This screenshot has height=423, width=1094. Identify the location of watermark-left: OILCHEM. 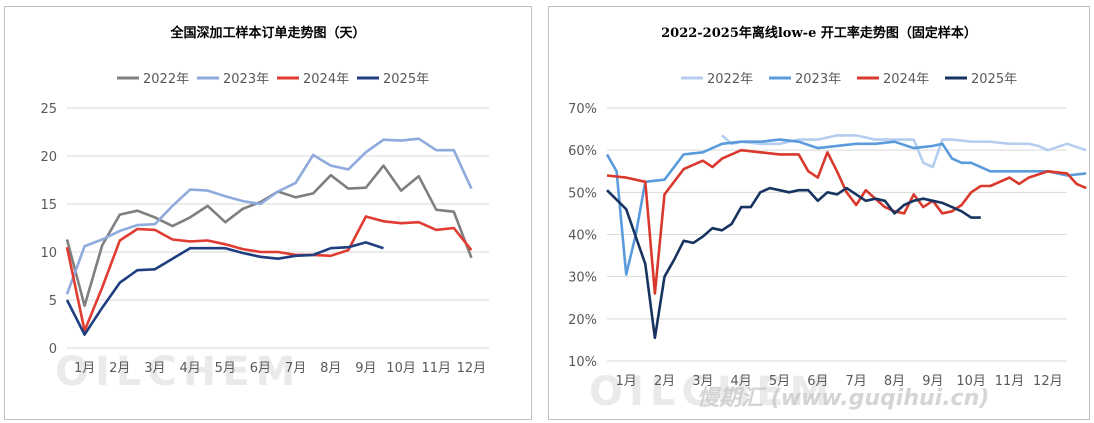
(178, 372).